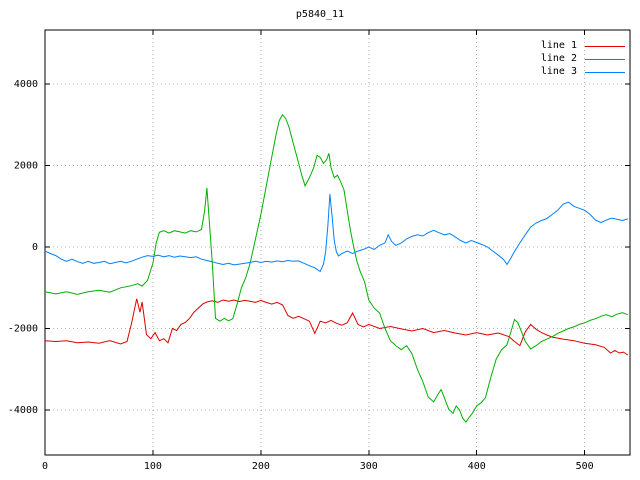  Describe the element at coordinates (45, 466) in the screenshot. I see `x-tick-label-0: 0` at that location.